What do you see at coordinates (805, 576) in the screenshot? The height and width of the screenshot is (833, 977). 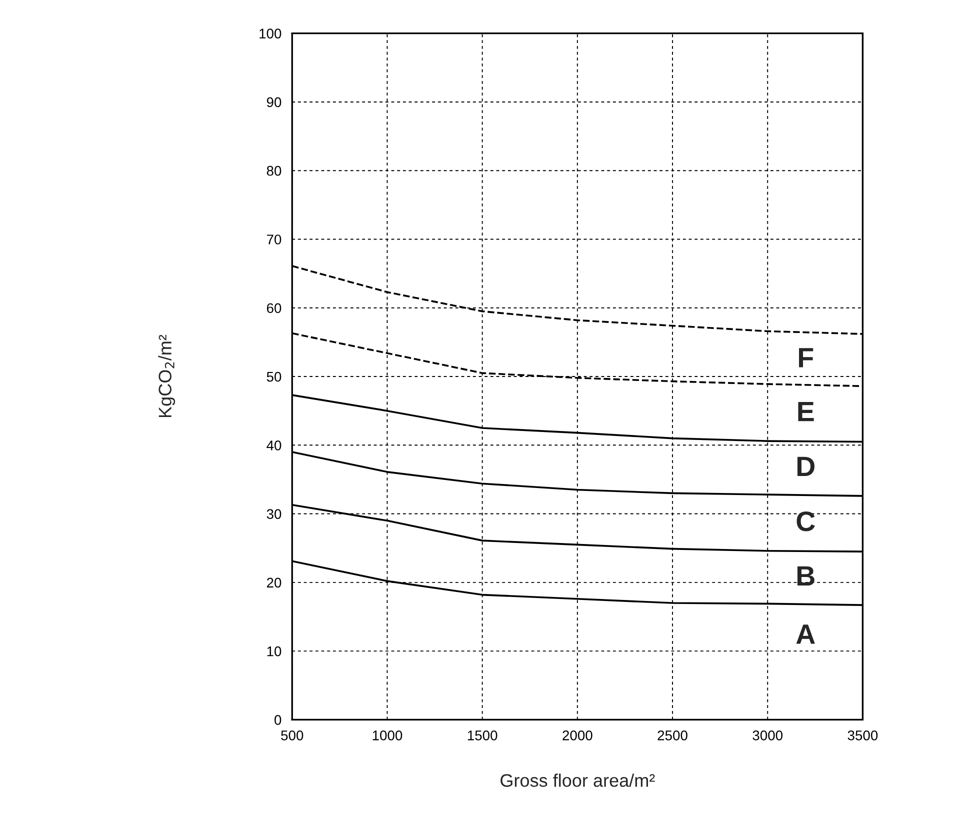 I see `annotation: B` at bounding box center [805, 576].